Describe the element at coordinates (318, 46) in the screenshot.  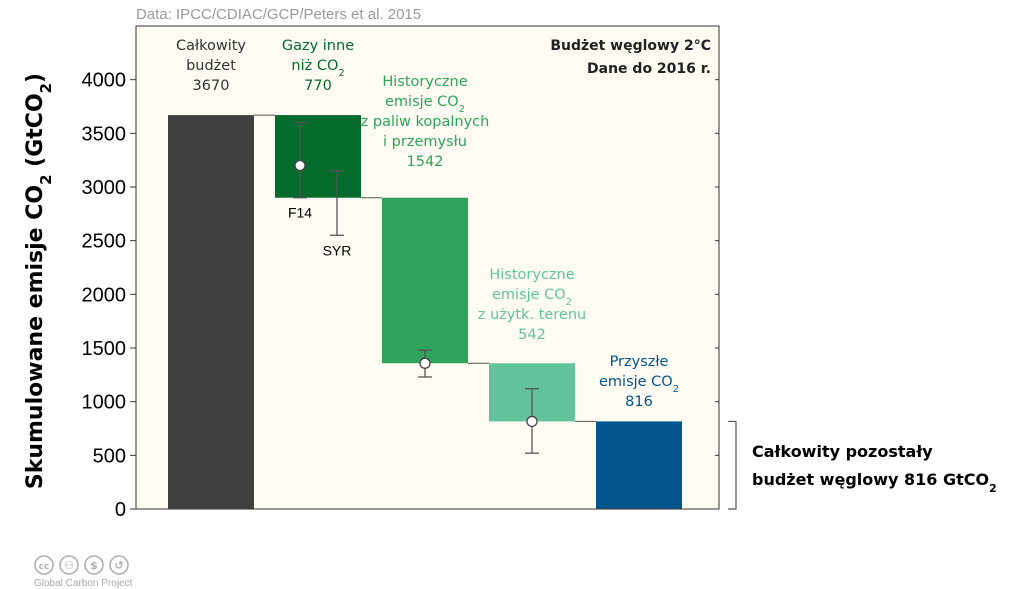
I see `bar-2-label-line-1: Gazy inne` at that location.